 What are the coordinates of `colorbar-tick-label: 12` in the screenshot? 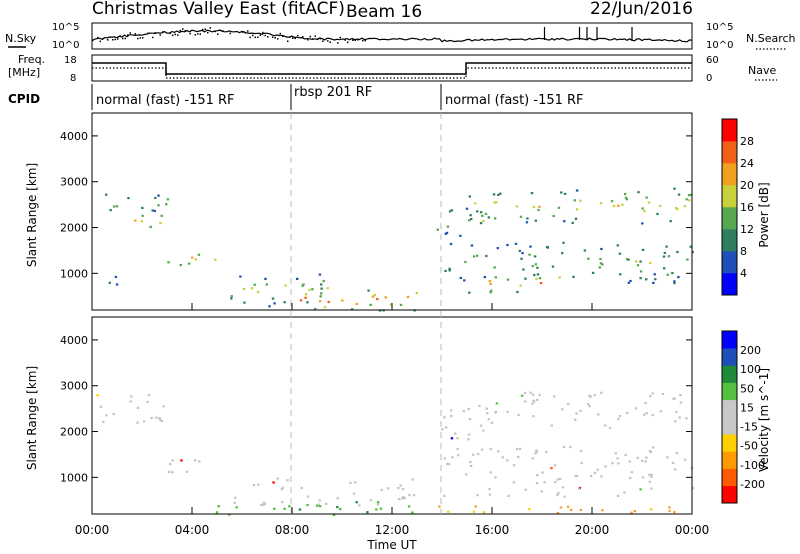 It's located at (747, 229).